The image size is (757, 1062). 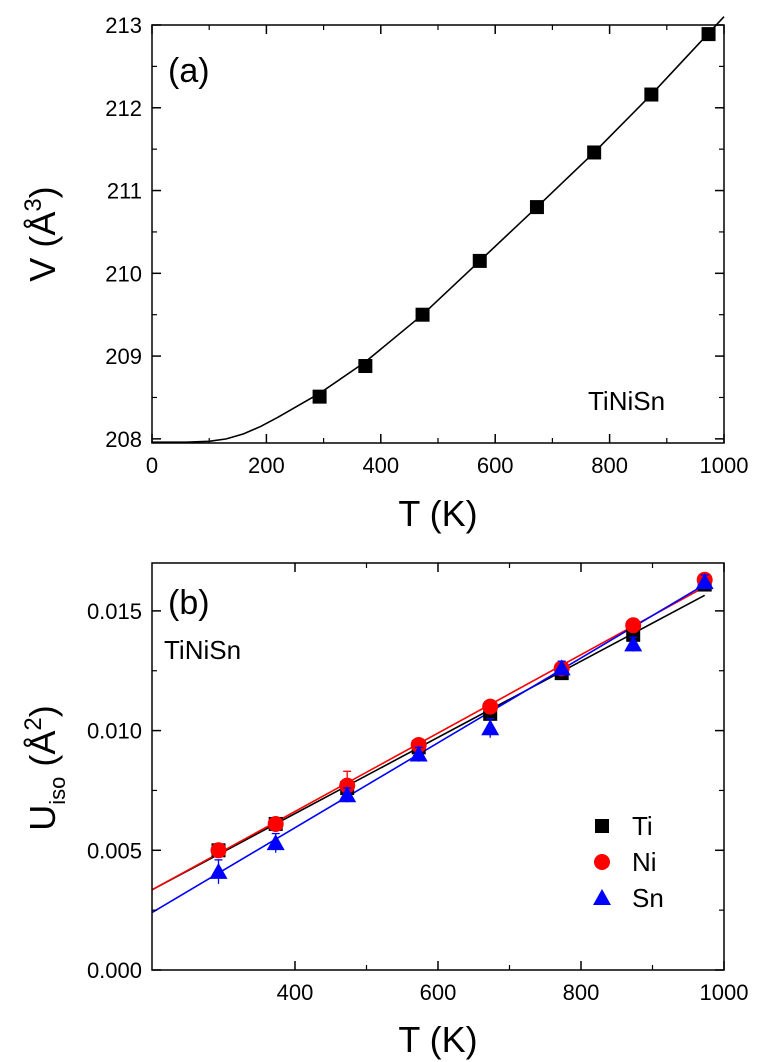 I want to click on y-tick-label: 213, so click(x=123, y=25).